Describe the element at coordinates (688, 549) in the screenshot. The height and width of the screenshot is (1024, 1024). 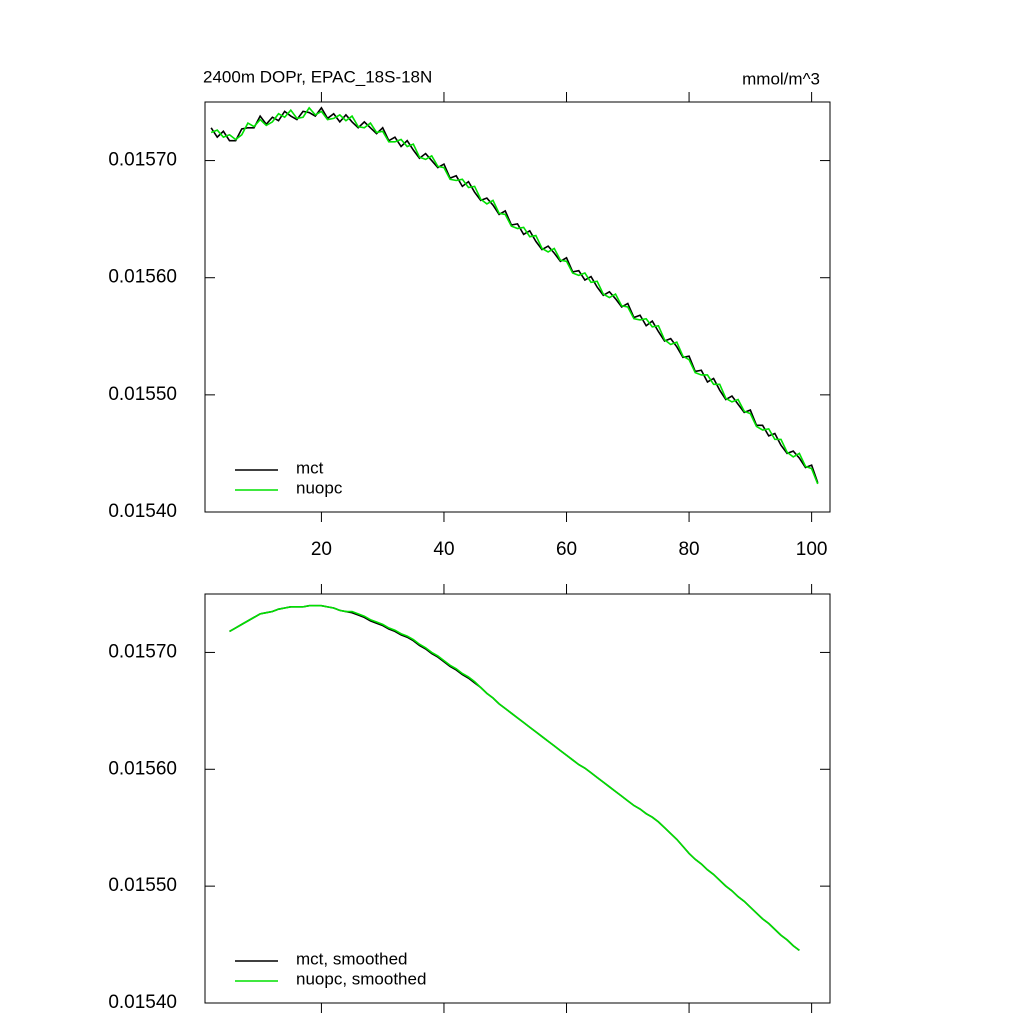
I see `x-tick-label: 80` at that location.